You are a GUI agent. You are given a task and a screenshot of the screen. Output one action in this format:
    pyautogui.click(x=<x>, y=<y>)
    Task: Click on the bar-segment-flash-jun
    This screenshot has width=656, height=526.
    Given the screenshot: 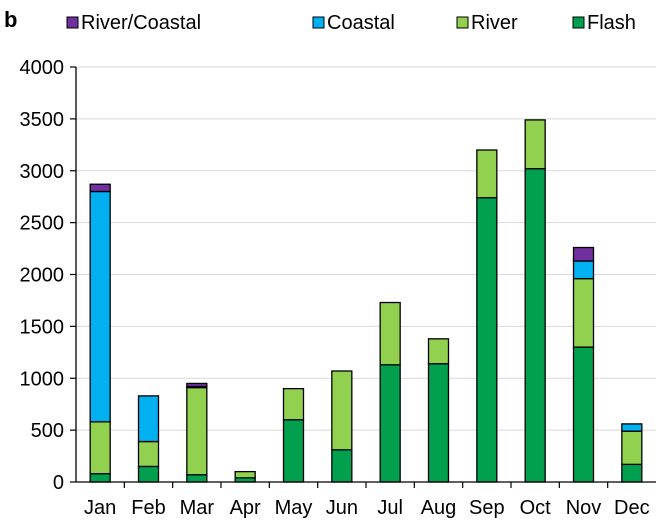 What is the action you would take?
    pyautogui.click(x=342, y=466)
    